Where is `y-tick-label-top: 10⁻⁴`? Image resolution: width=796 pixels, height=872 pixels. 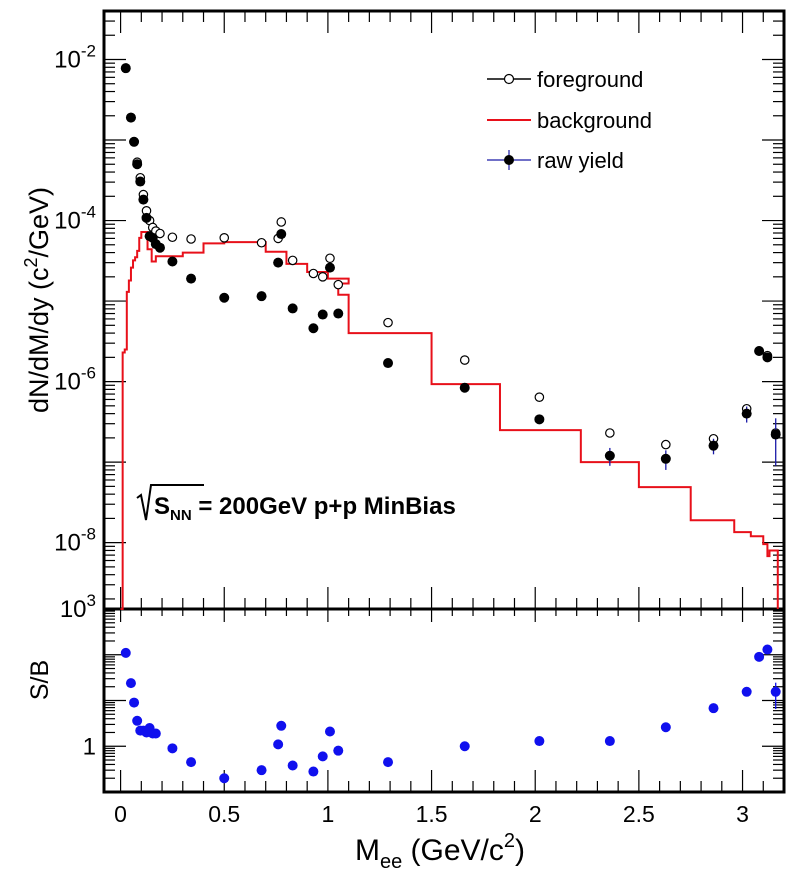 y-tick-label-top: 10⁻⁴ is located at coordinates (75, 219).